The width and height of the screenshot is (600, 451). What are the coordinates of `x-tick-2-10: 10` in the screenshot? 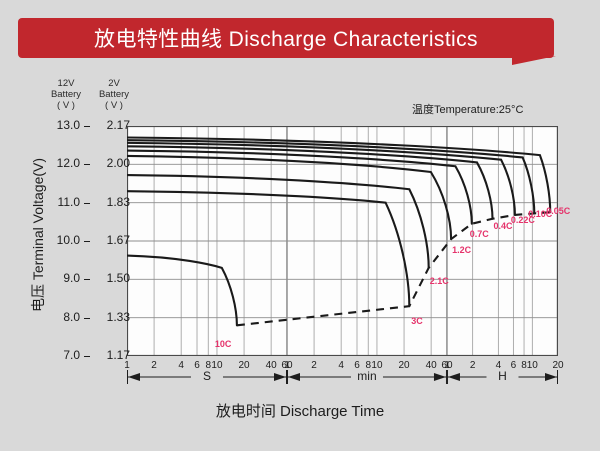 It's located at (532, 365).